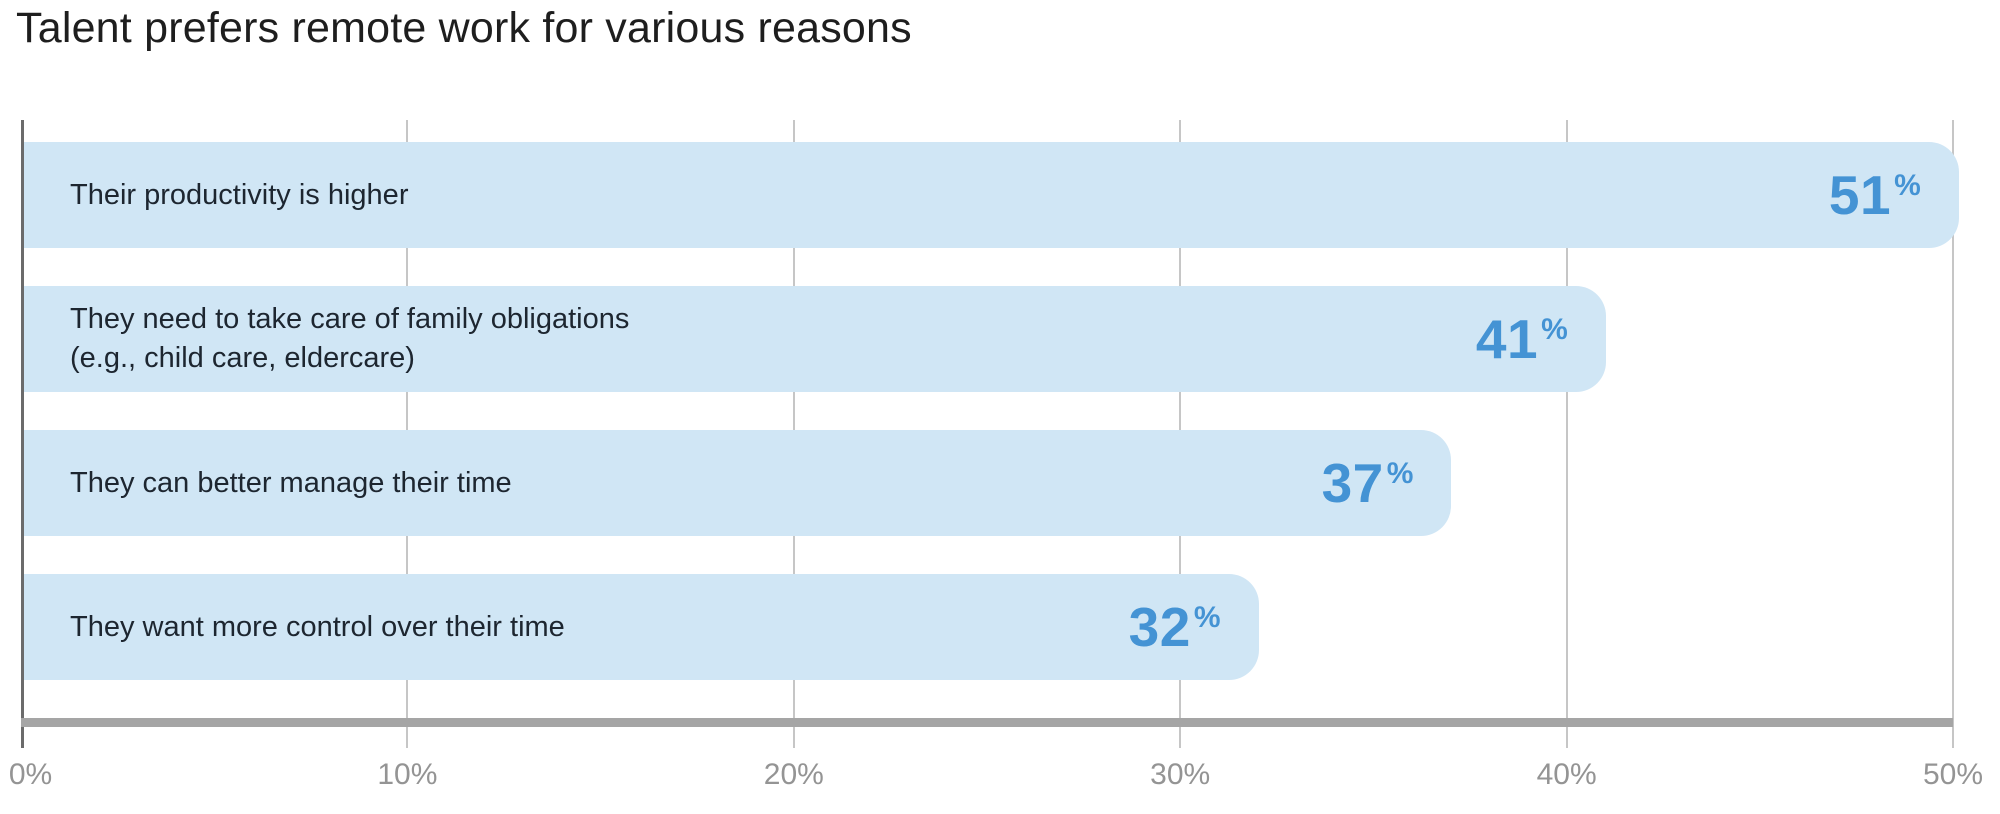 The width and height of the screenshot is (2000, 814). I want to click on bar-value-label: 41 %, so click(1521, 338).